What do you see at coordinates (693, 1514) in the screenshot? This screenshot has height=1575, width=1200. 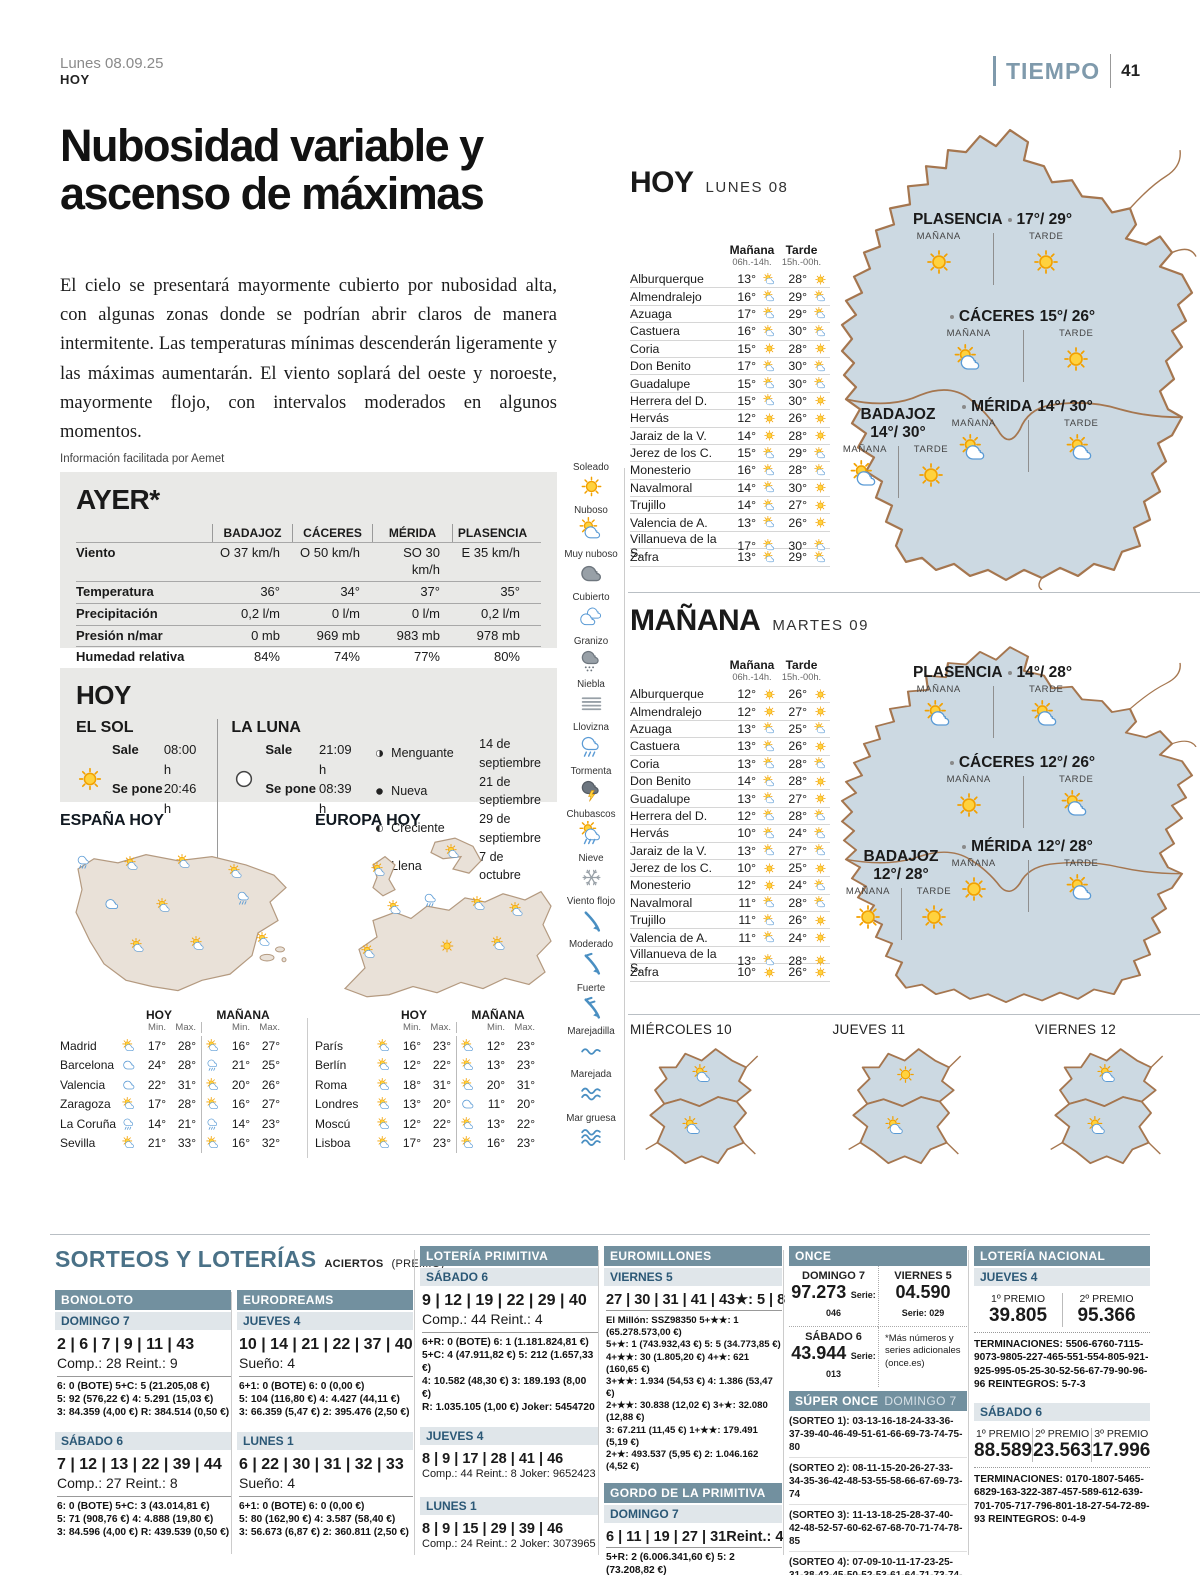 I see `draw-day: DOMINGO 7` at bounding box center [693, 1514].